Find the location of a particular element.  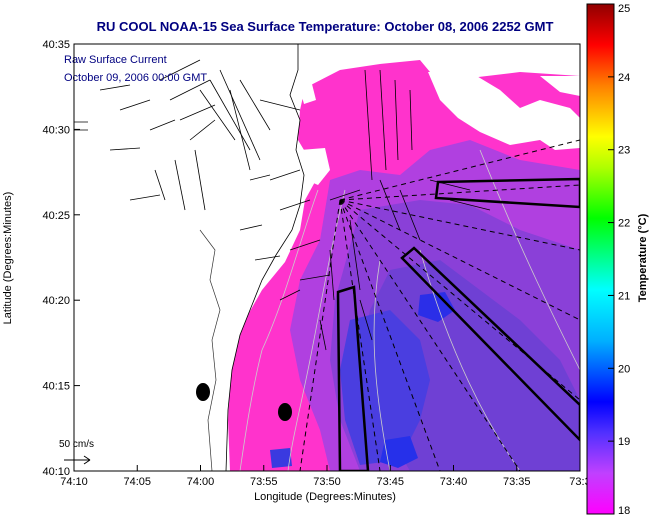

colorbar-ticks: 25 24 23 22 21 20 19 18 is located at coordinates (619, 260).